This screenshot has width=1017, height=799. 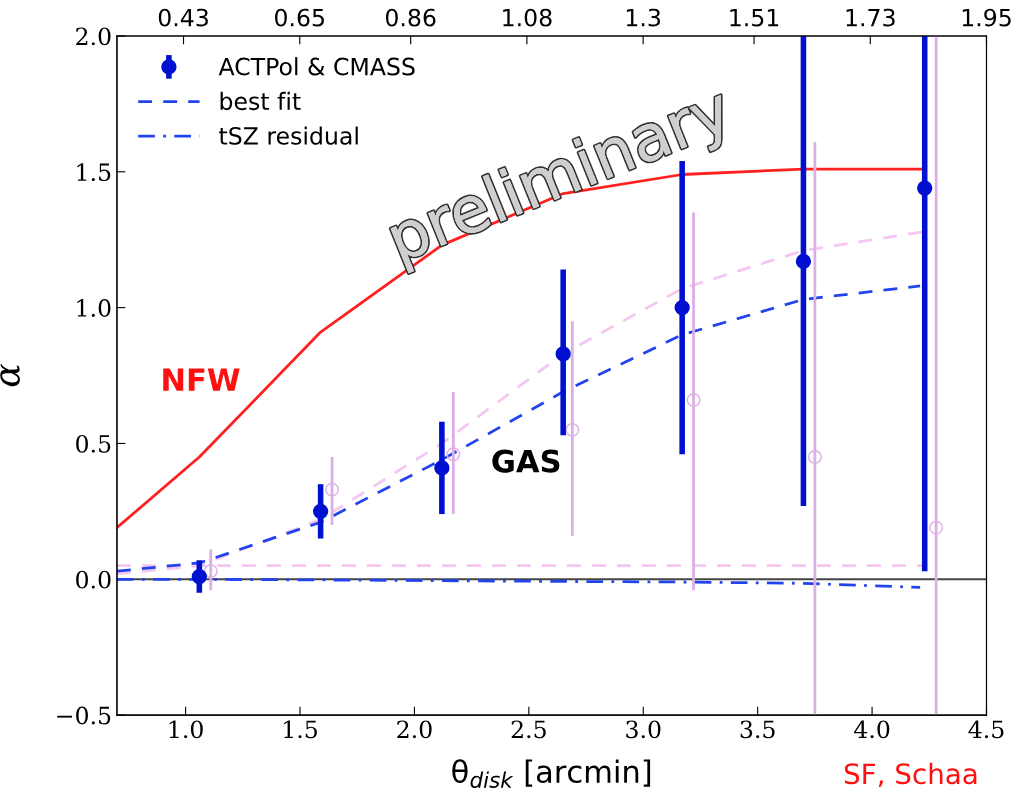 What do you see at coordinates (986, 729) in the screenshot?
I see `x-tick-label: 4.5` at bounding box center [986, 729].